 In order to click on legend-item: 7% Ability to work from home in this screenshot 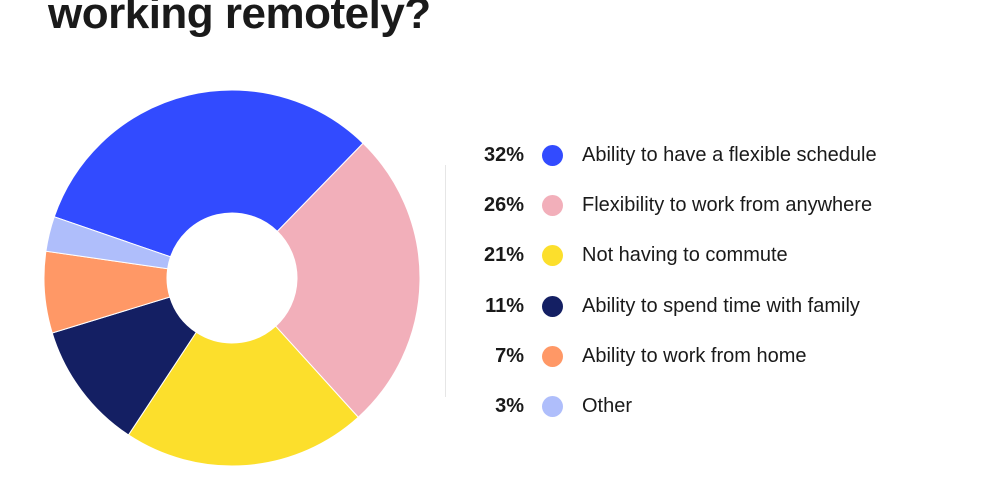, I will do `click(720, 356)`.